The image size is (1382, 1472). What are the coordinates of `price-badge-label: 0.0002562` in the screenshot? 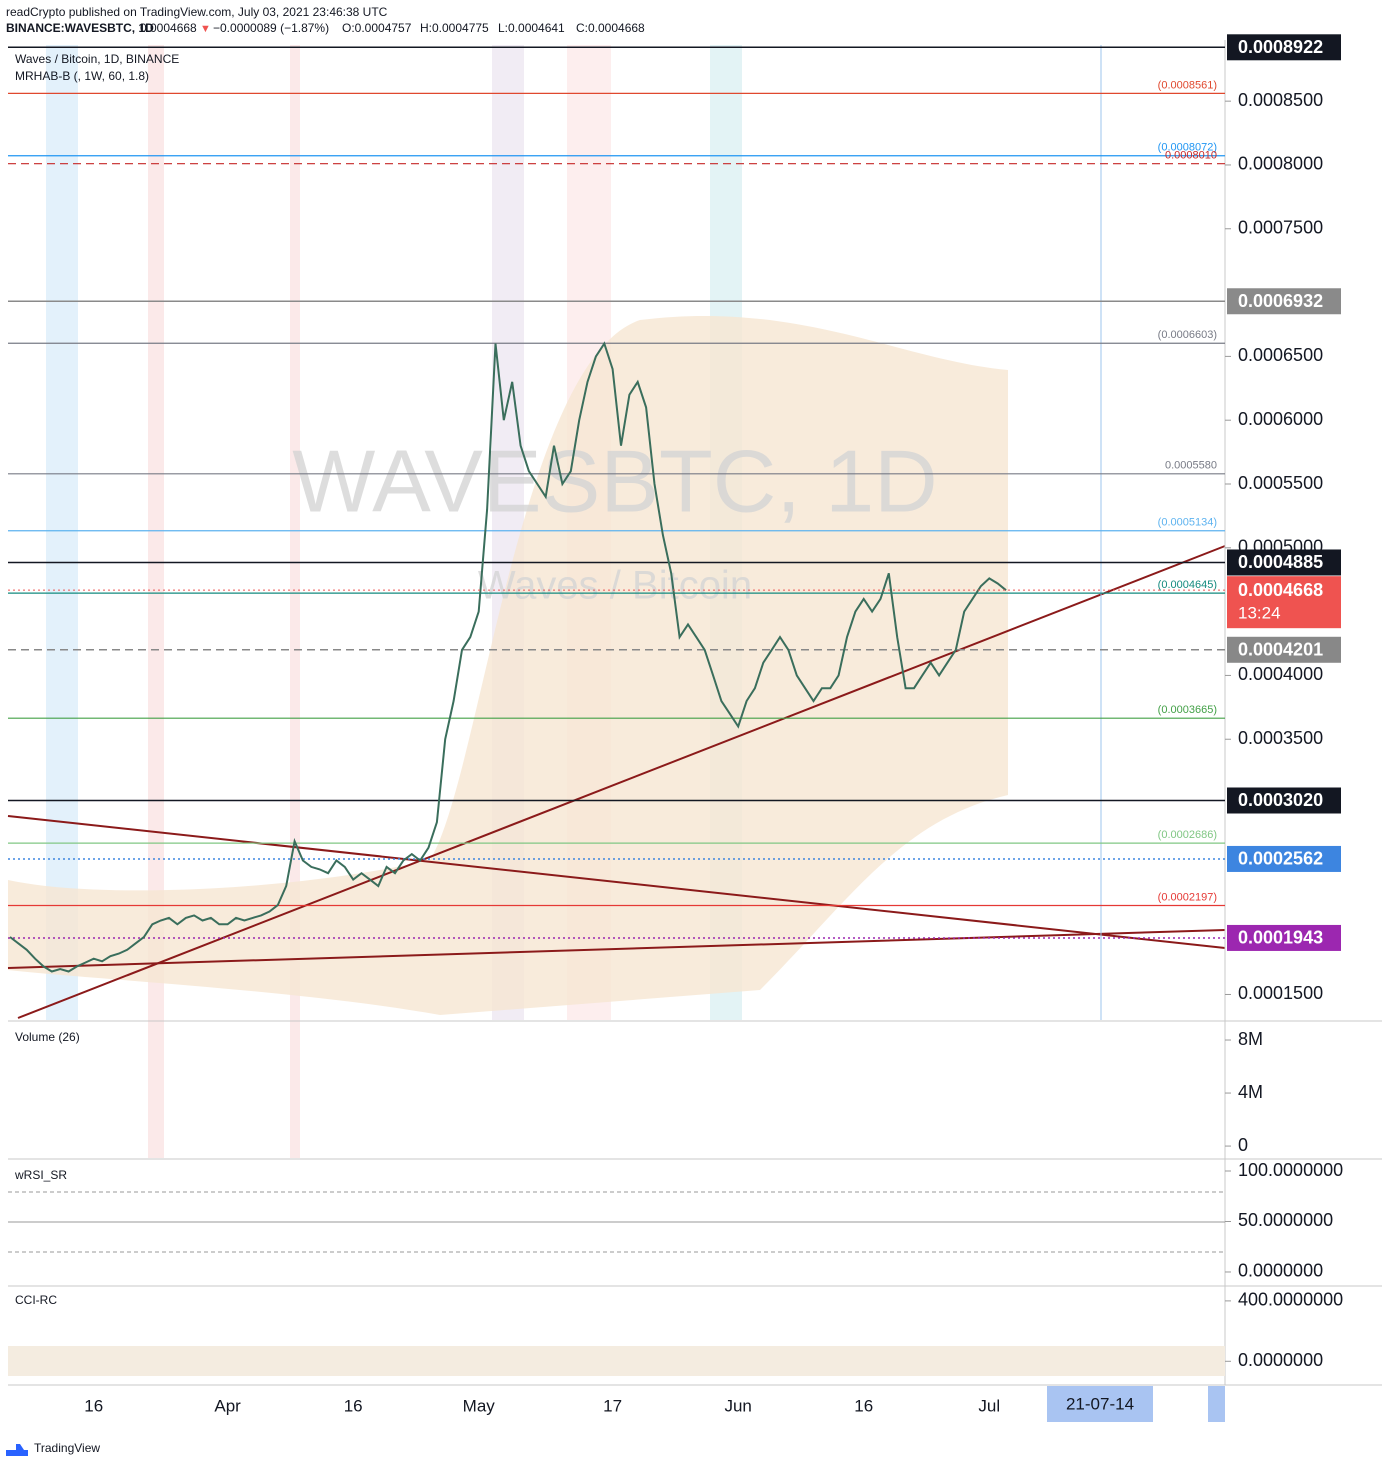 It's located at (1280, 859).